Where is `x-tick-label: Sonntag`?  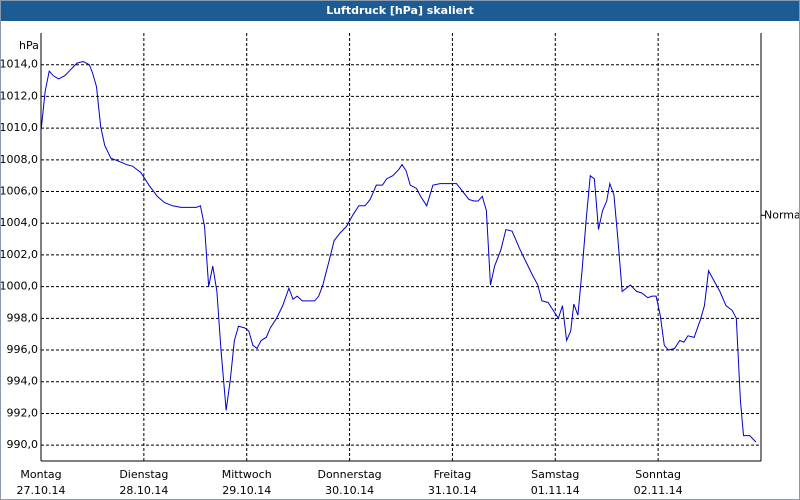 x-tick-label: Sonntag is located at coordinates (658, 474).